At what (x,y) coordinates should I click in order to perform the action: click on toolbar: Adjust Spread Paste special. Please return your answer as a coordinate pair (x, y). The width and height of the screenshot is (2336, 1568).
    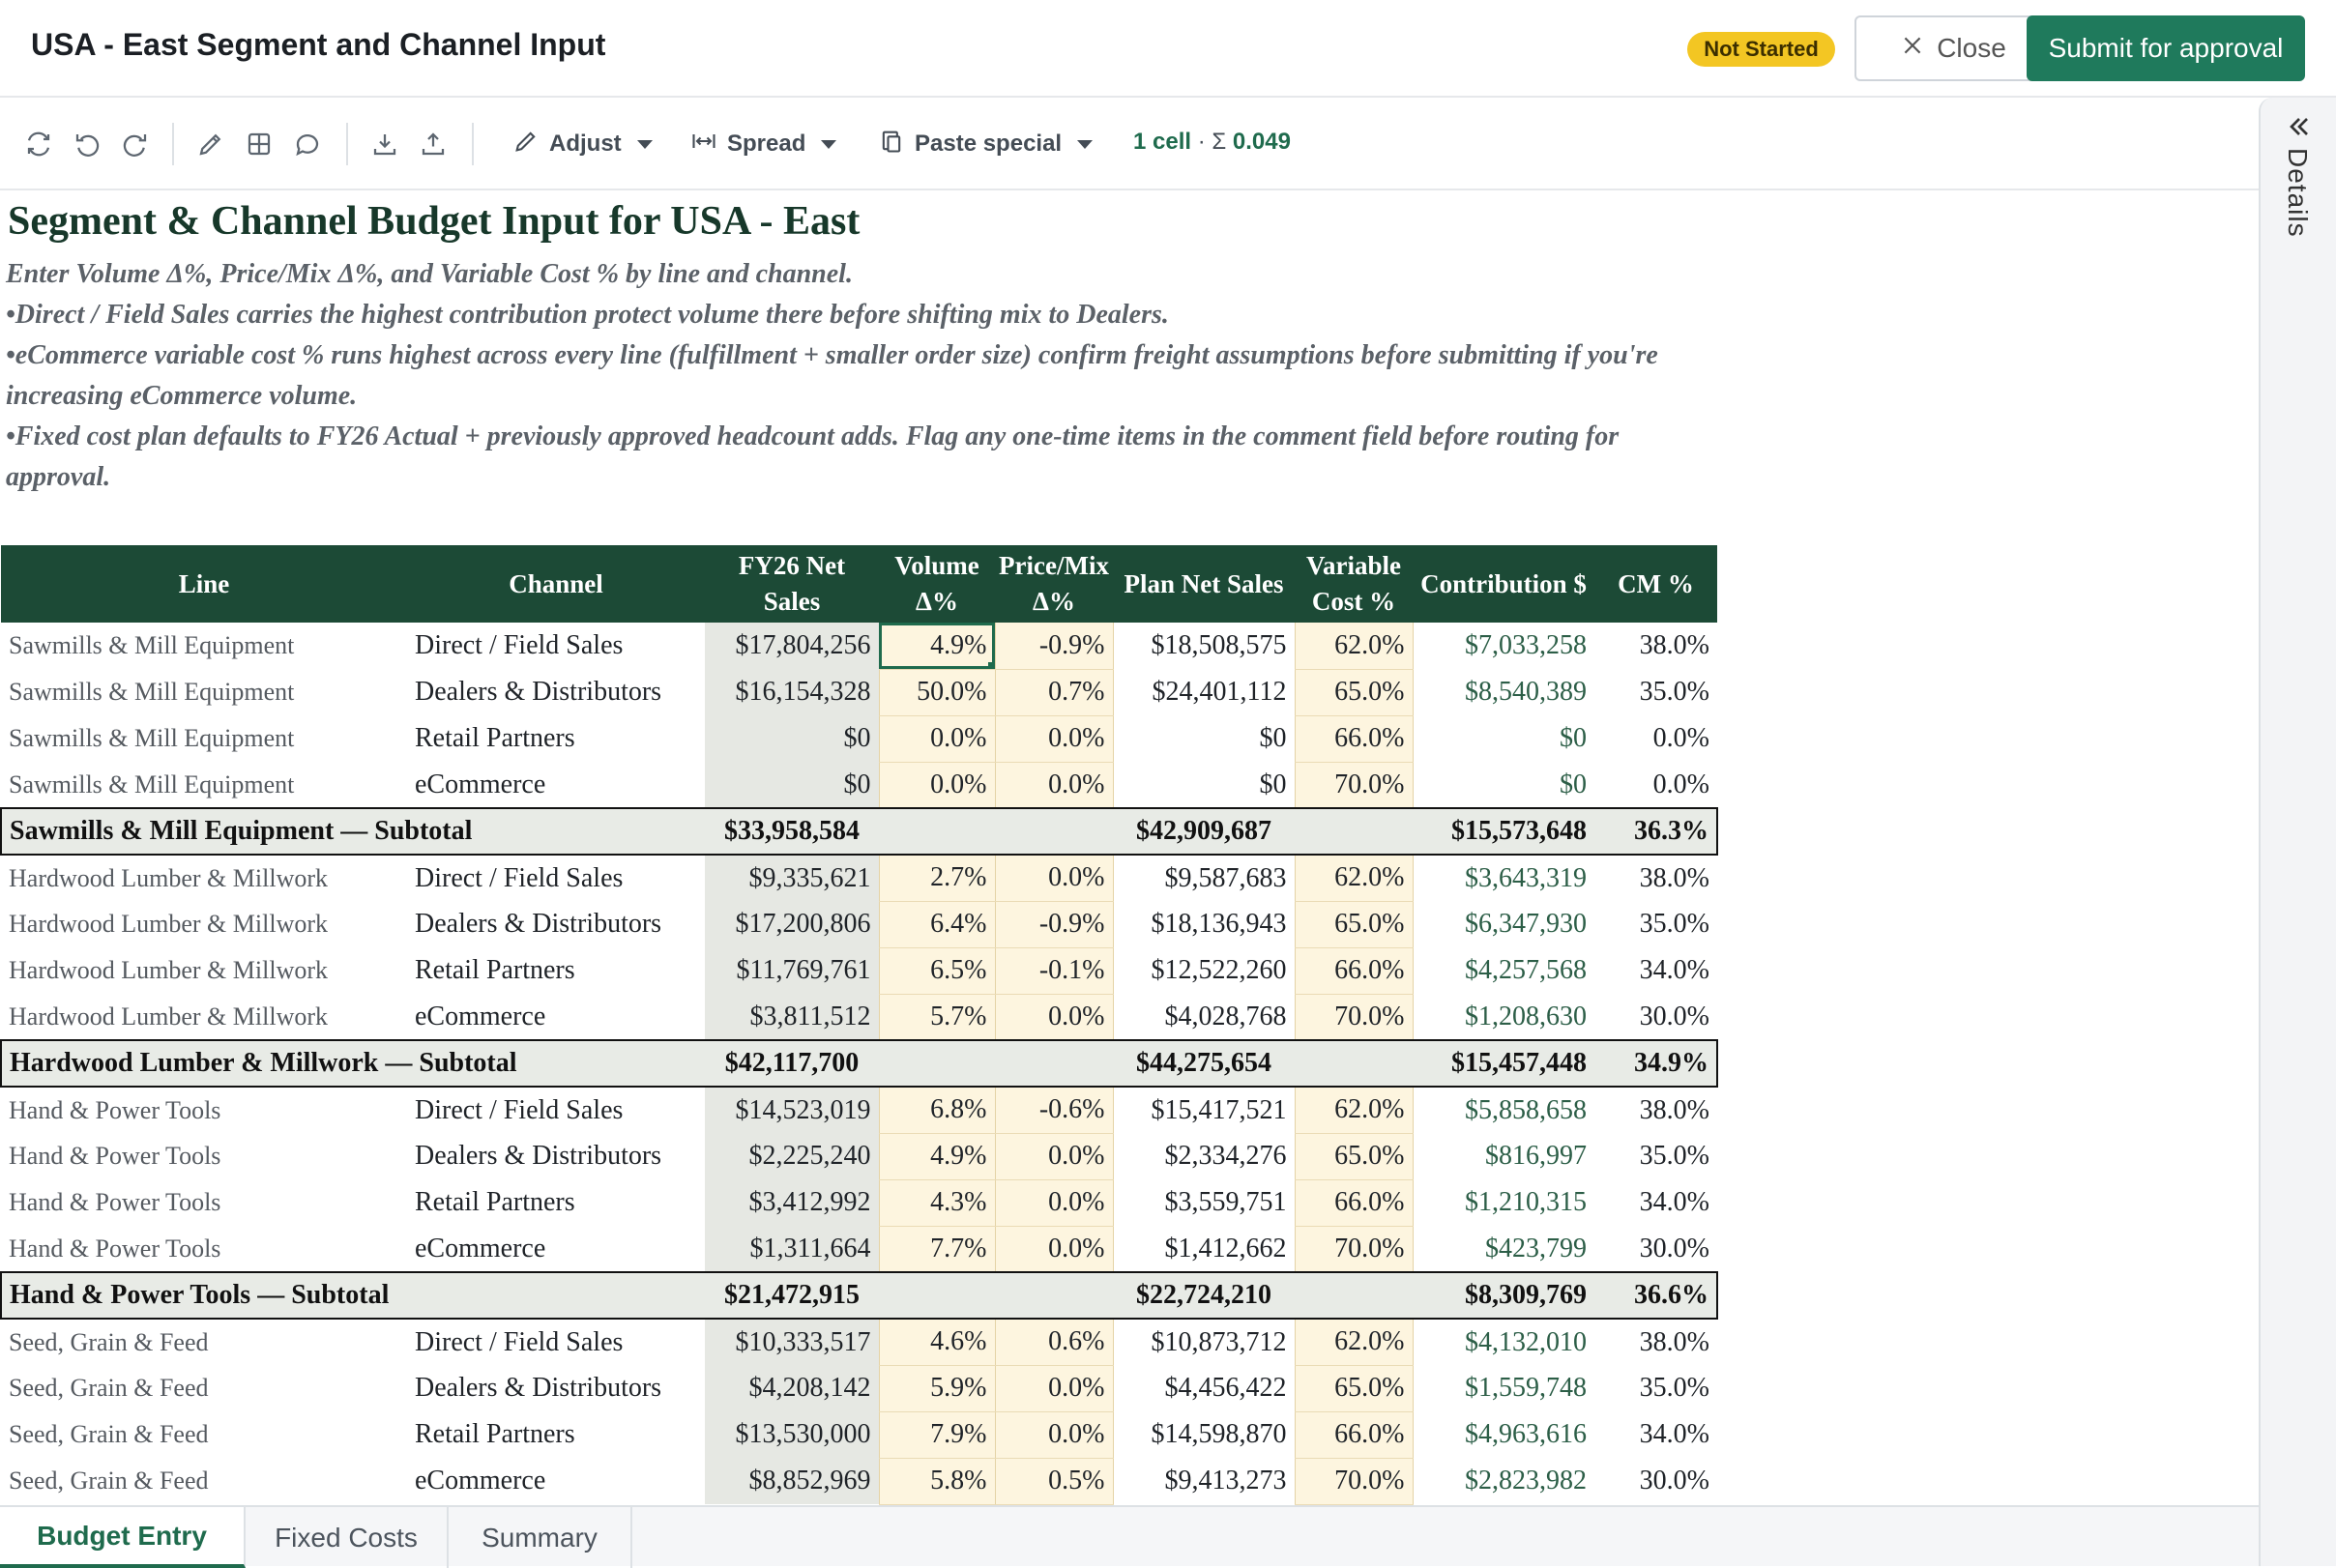
    Looking at the image, I should click on (1129, 144).